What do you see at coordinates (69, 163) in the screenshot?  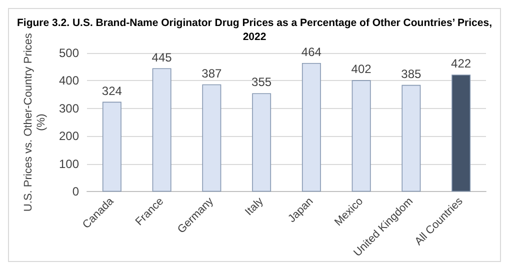 I see `y-tick-label: 100` at bounding box center [69, 163].